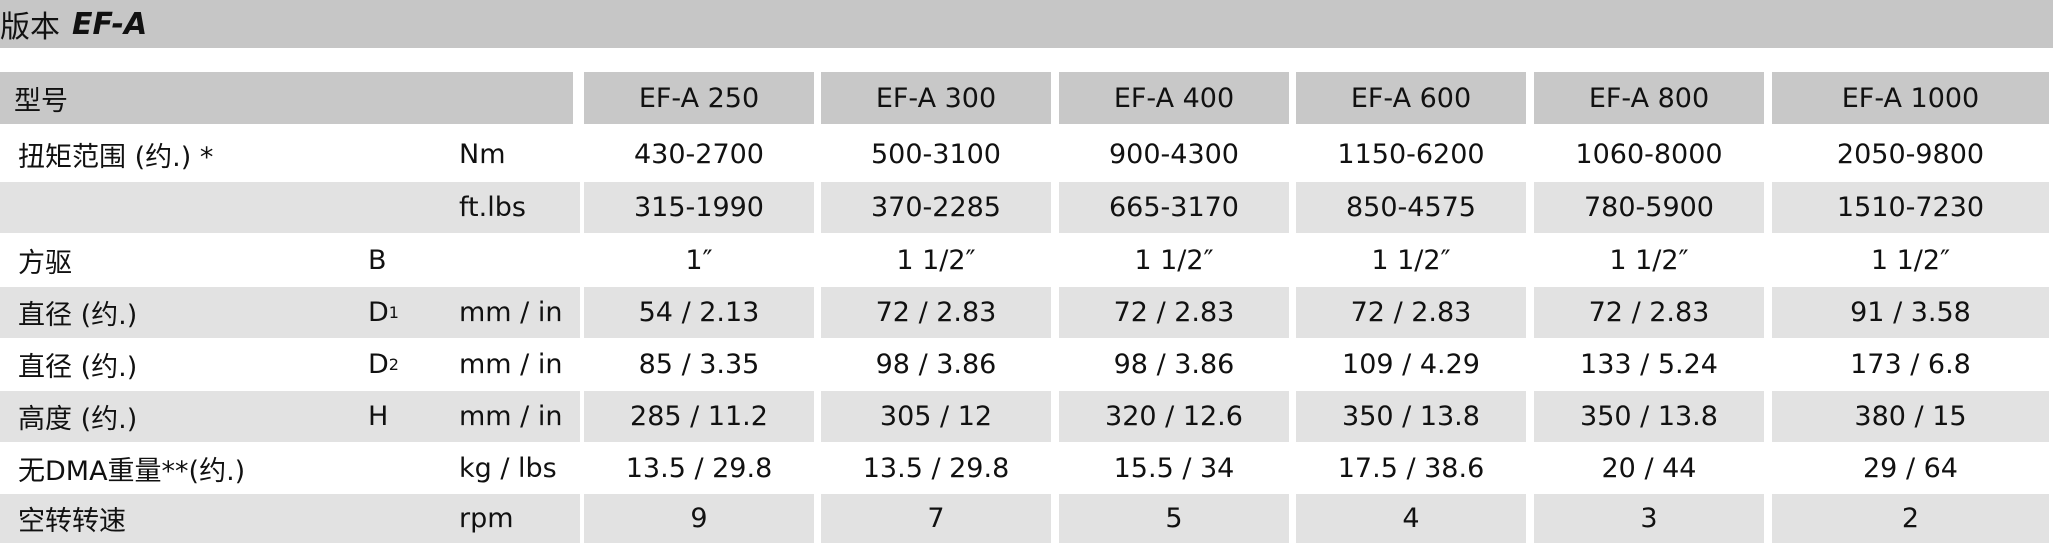  I want to click on column-header: EF-A 400, so click(1174, 98).